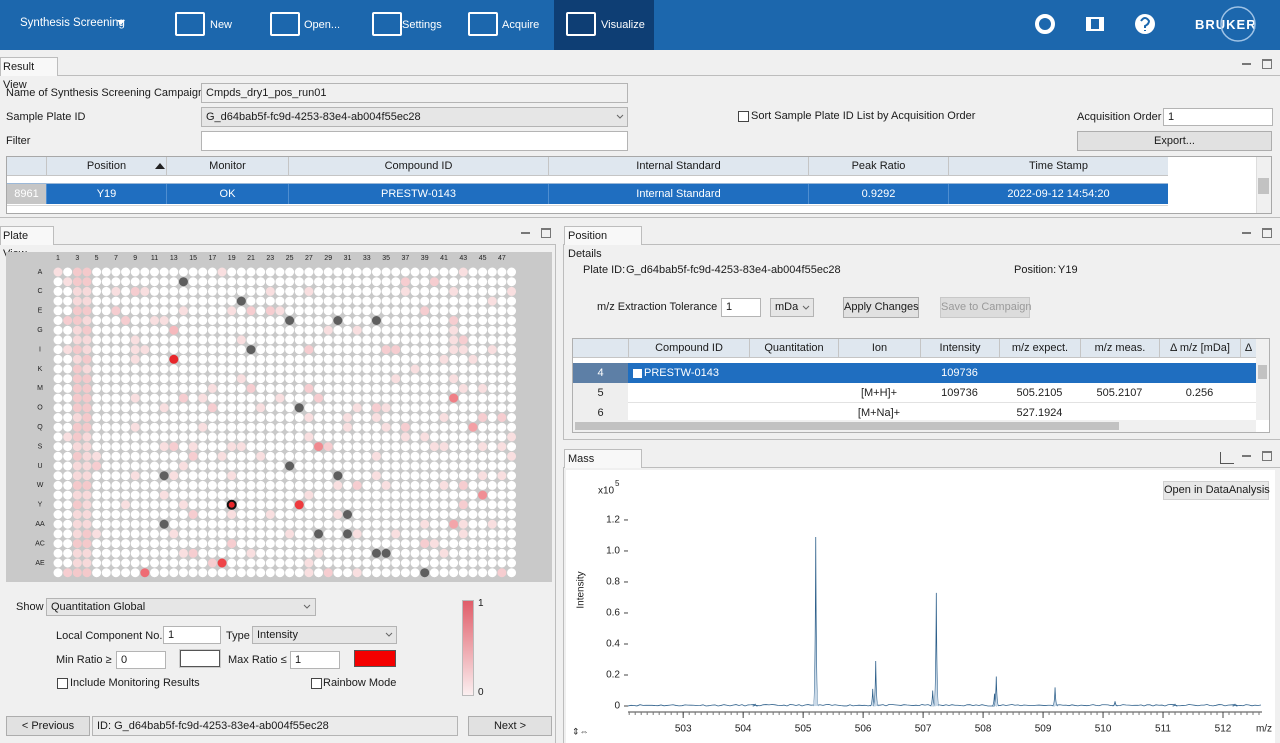 This screenshot has height=743, width=1280. Describe the element at coordinates (878, 166) in the screenshot. I see `column-header: Peak Ratio` at that location.